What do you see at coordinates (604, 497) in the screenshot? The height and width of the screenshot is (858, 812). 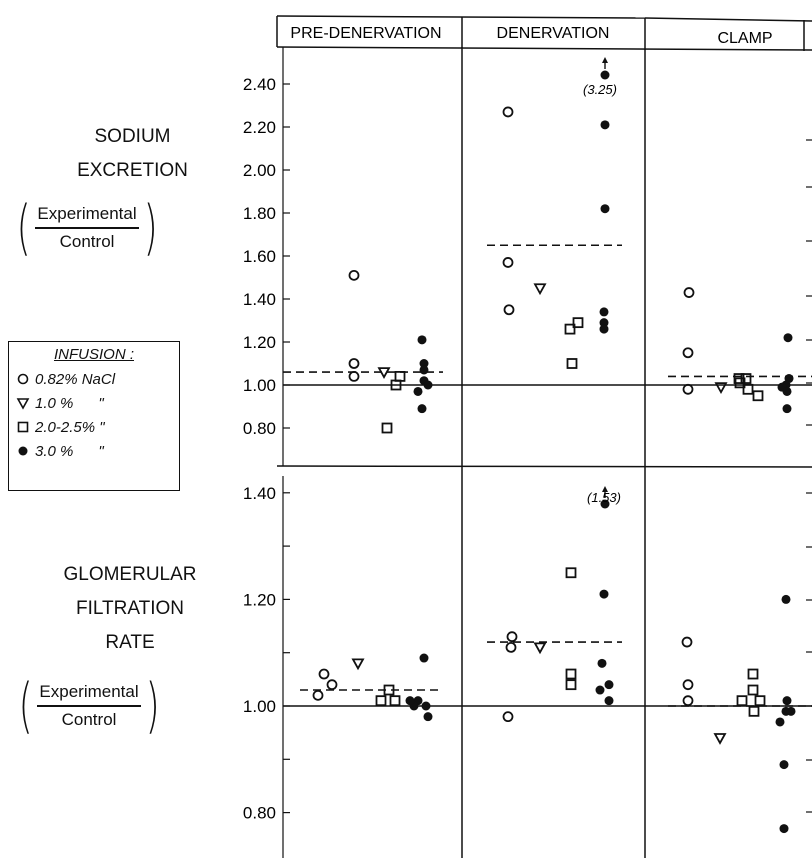 I see `annotation-gfr-153: (1.53)` at bounding box center [604, 497].